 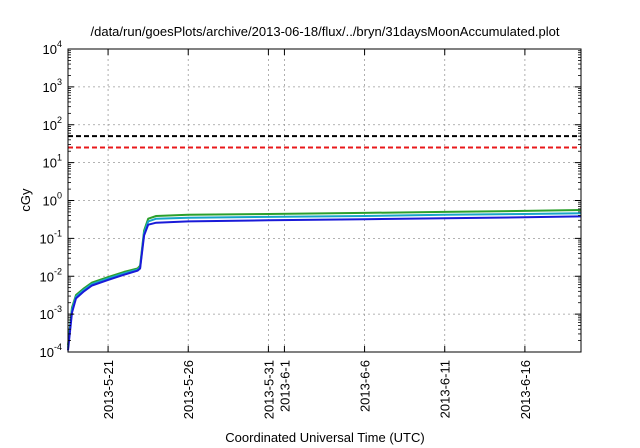 I want to click on x-tick-label: 2013-6-11, so click(x=445, y=389).